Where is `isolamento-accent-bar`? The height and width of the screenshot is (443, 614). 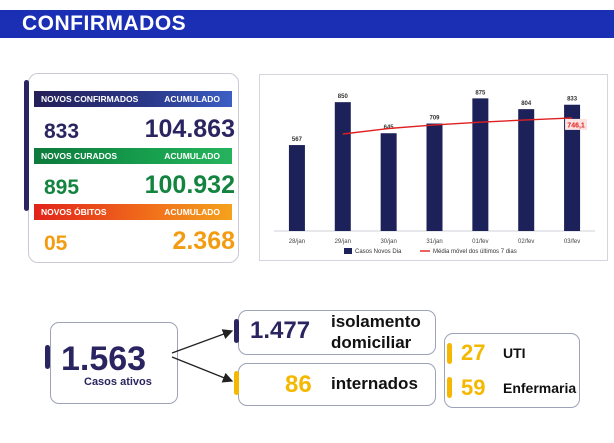
isolamento-accent-bar is located at coordinates (236, 331).